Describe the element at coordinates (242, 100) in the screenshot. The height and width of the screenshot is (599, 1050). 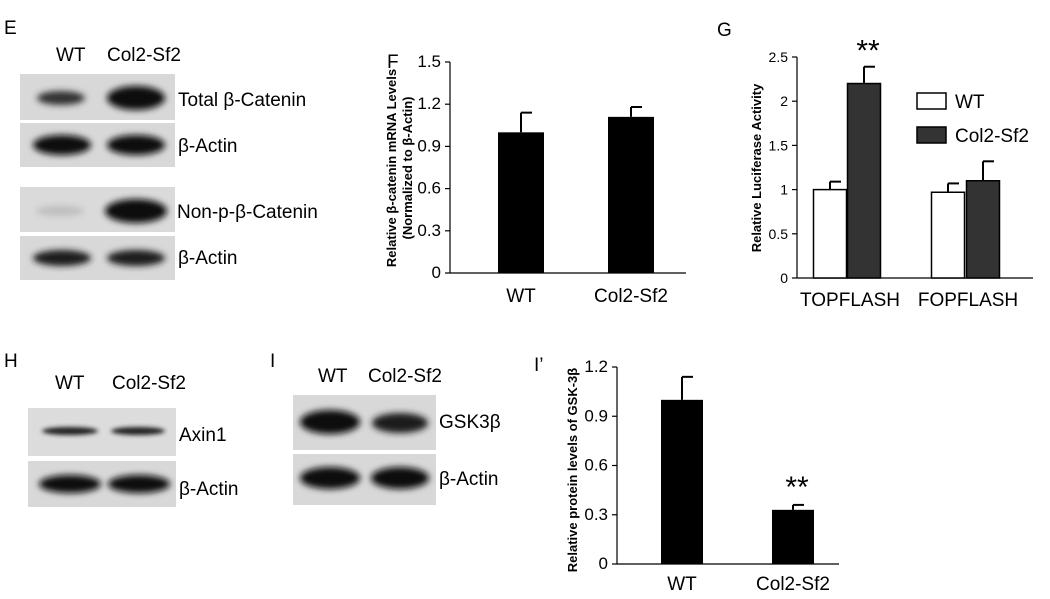
I see `blot-label-total-beta-catenin: Total β-Catenin` at that location.